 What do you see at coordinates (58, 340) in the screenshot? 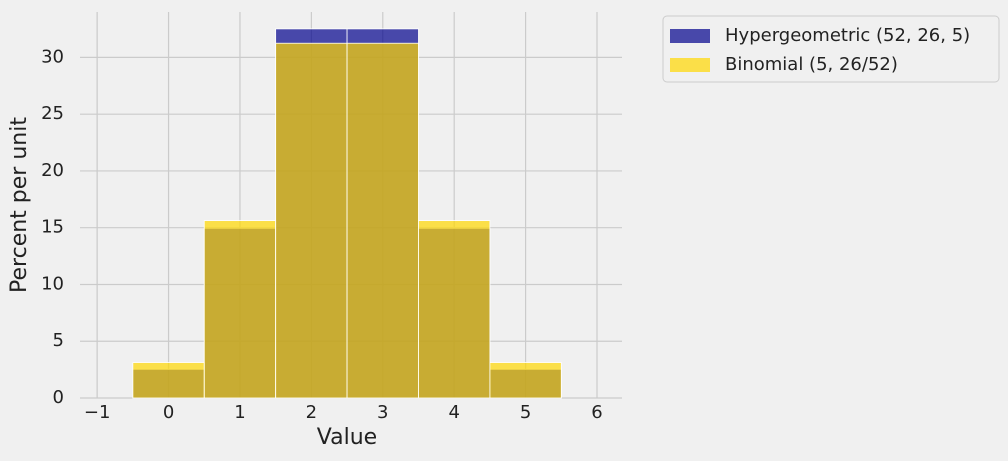
I see `y-tick-label: 5` at bounding box center [58, 340].